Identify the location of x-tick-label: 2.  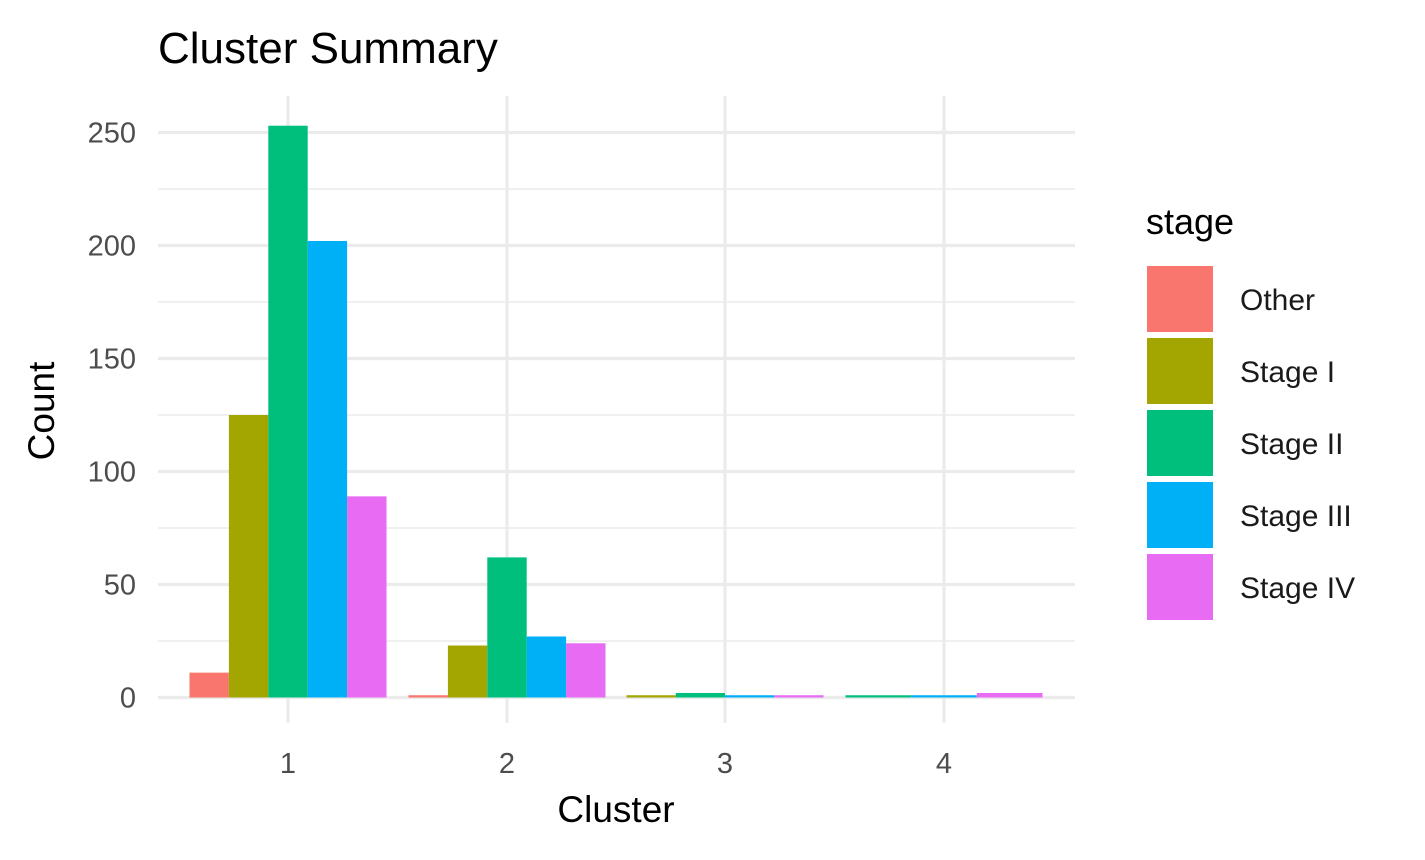
(507, 764).